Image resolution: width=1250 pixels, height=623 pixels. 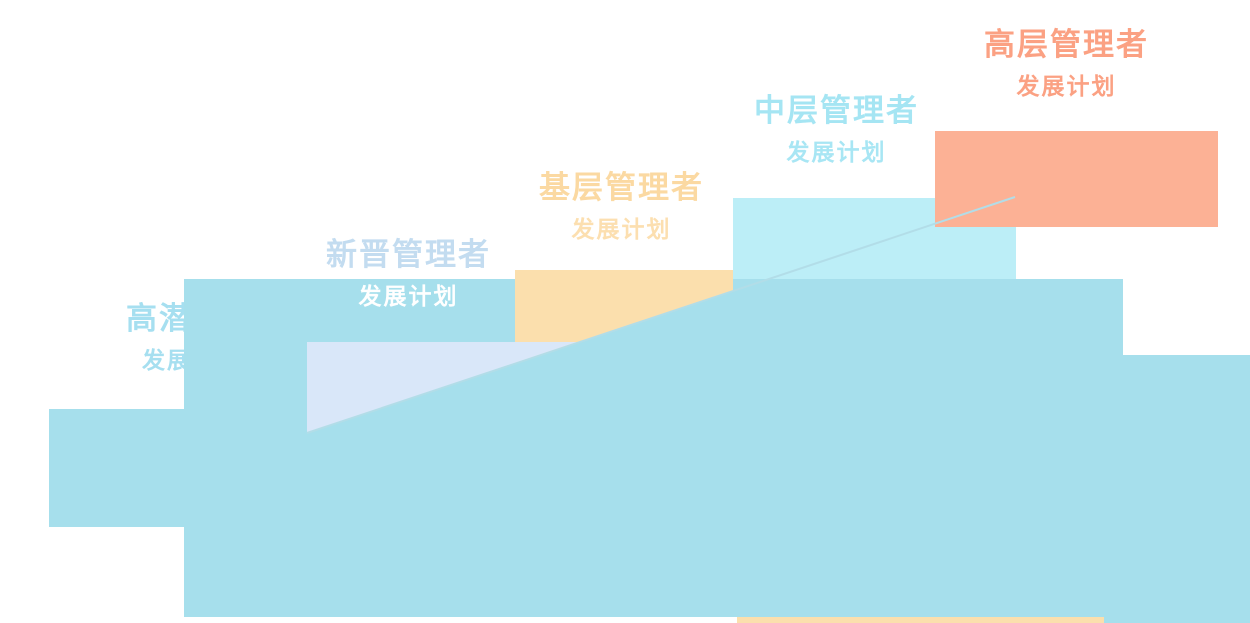 What do you see at coordinates (836, 130) in the screenshot?
I see `step-label-middle-manager: 中层管理者 发展计划` at bounding box center [836, 130].